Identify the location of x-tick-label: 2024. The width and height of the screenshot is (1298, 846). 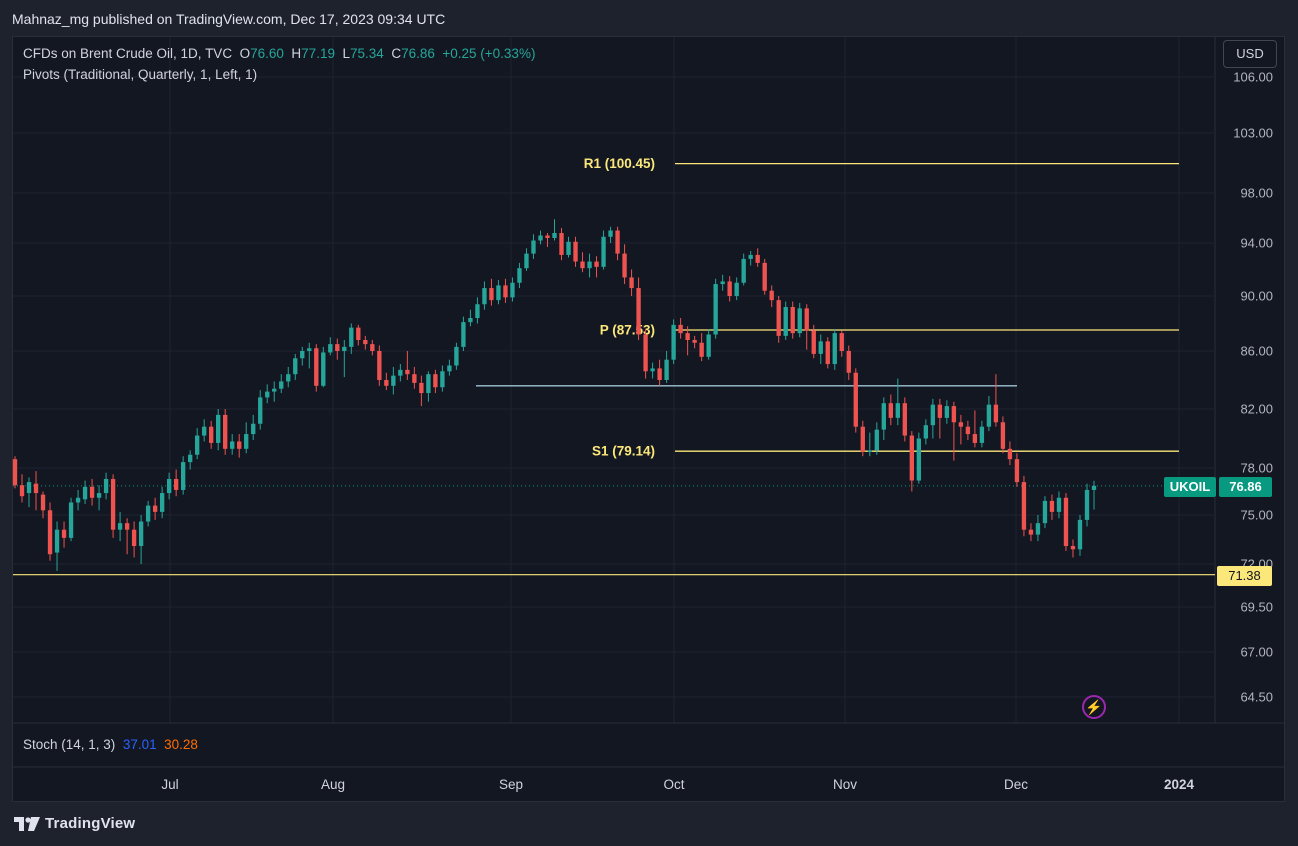
(1179, 784).